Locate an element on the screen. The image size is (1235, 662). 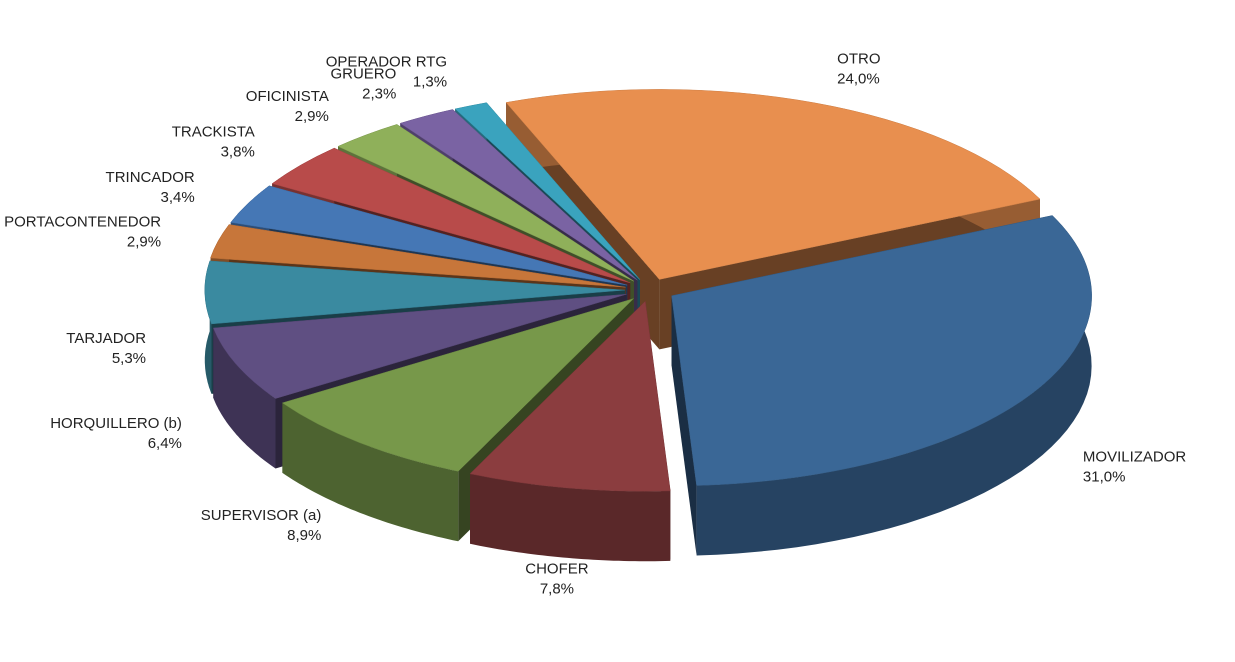
value-label: 5,3% is located at coordinates (129, 358).